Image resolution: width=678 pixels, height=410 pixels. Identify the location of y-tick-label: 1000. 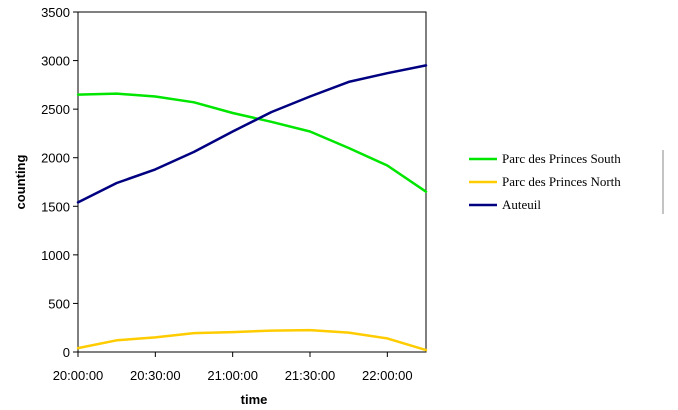
(55, 255).